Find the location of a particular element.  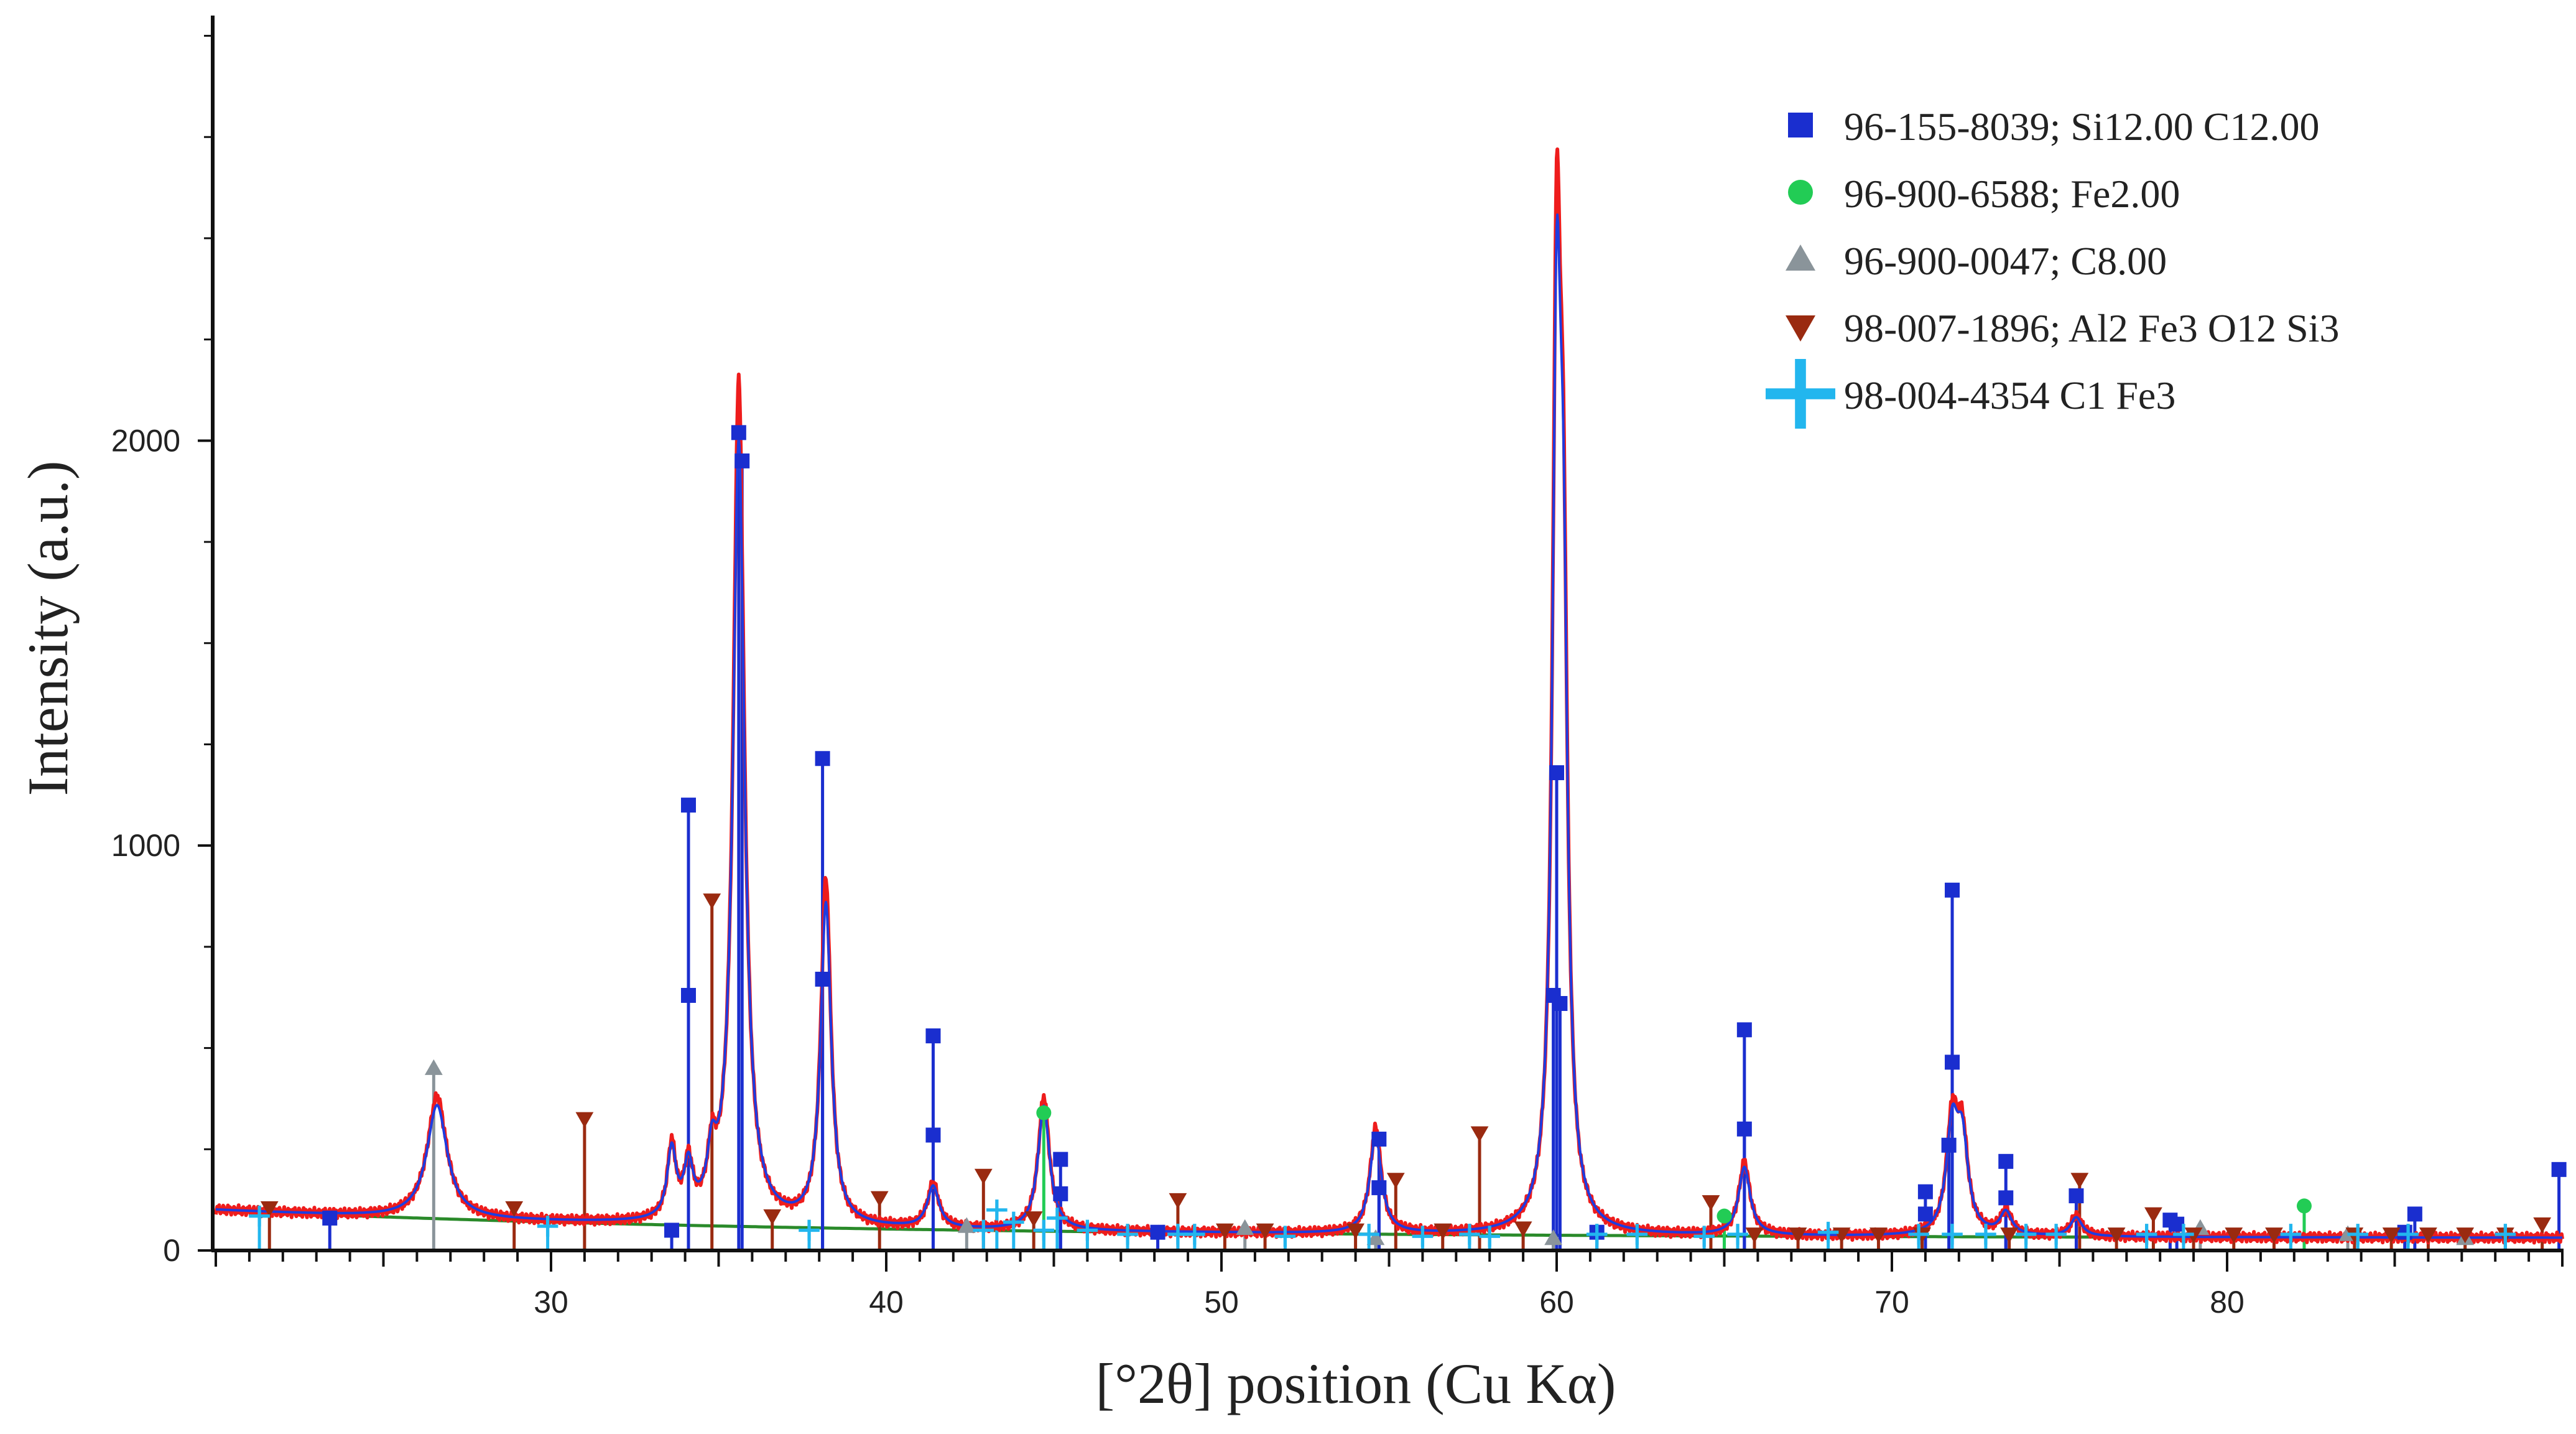

x-tick-label-70: 70 is located at coordinates (1892, 1302).